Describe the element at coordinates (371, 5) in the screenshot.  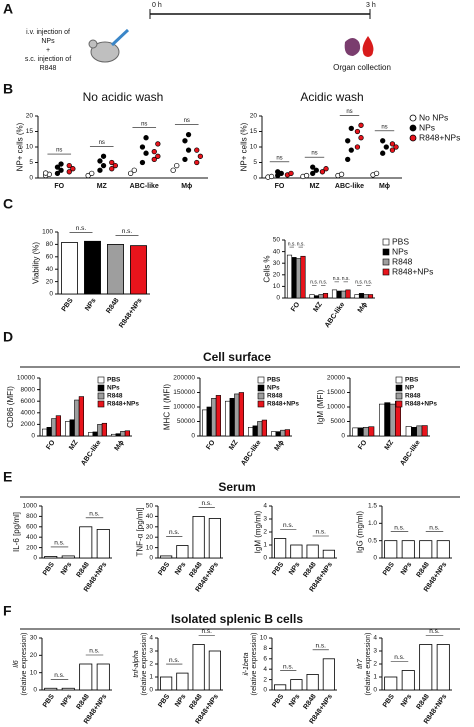
I see `time-end: 3 h` at that location.